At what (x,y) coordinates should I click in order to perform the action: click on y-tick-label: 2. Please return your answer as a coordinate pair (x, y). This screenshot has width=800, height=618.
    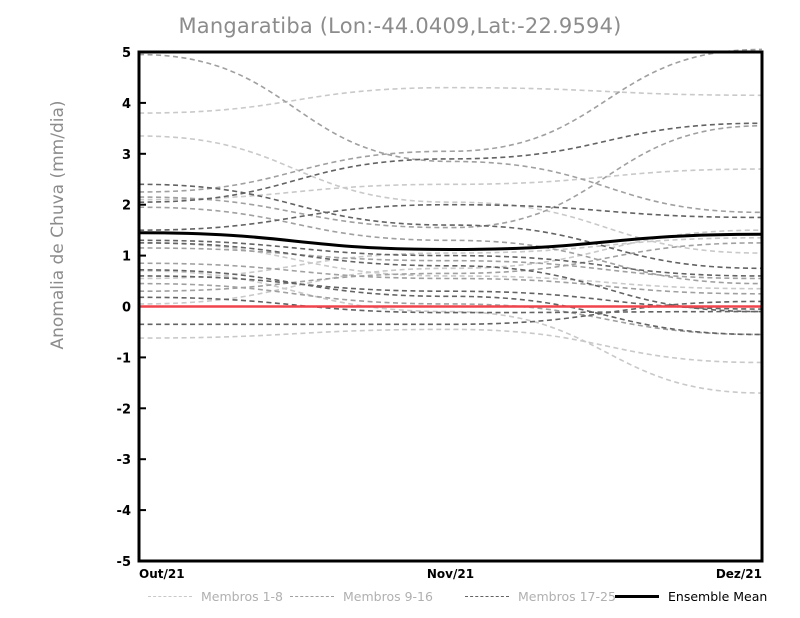
    Looking at the image, I should click on (126, 206).